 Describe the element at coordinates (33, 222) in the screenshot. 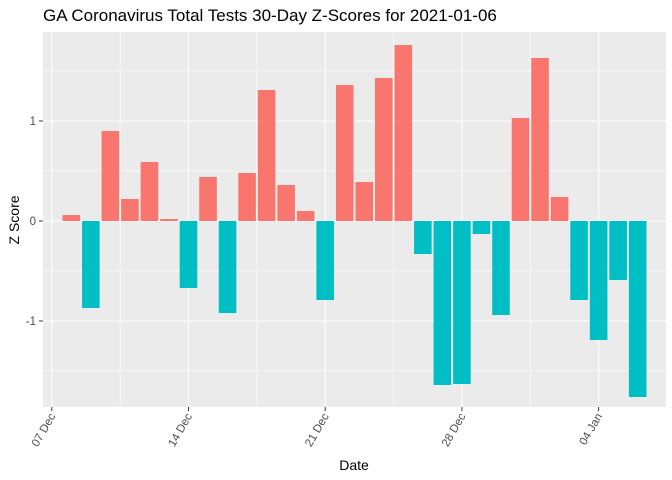

I see `y-tick-label: 0` at that location.